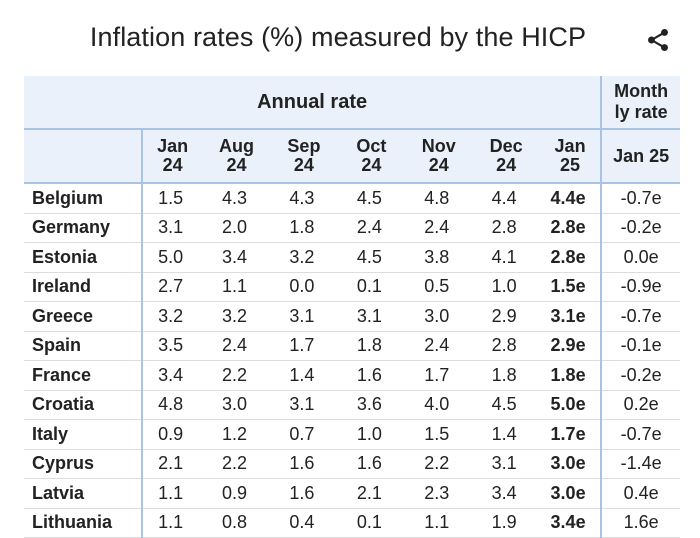 The width and height of the screenshot is (700, 538). What do you see at coordinates (83, 228) in the screenshot?
I see `country-cell: Germany` at bounding box center [83, 228].